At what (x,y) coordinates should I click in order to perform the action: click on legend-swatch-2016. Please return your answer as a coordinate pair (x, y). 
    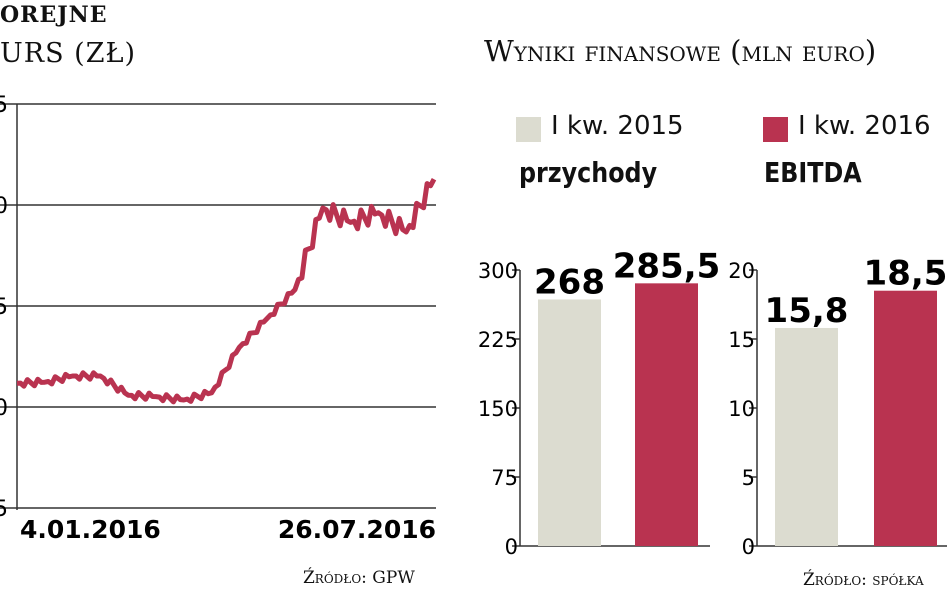
    Looking at the image, I should click on (775, 129).